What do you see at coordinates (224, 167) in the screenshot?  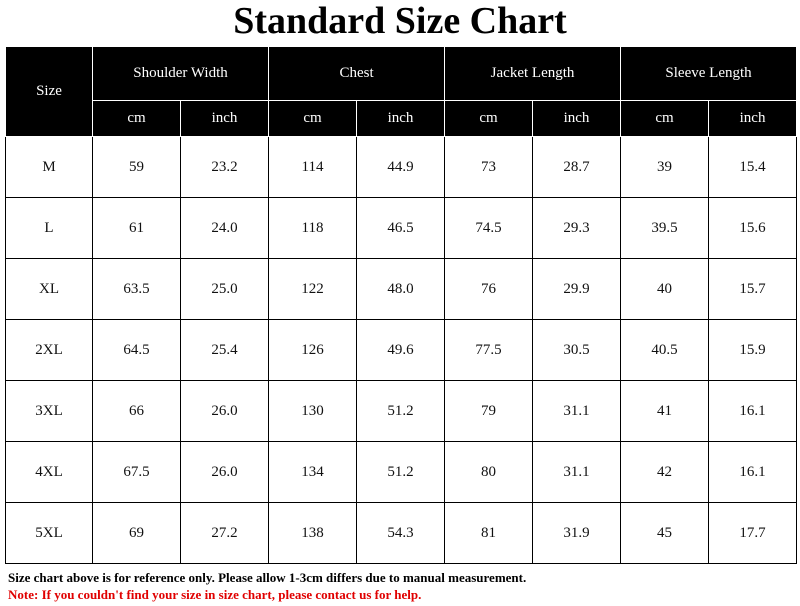 I see `value-cell: 23.2` at bounding box center [224, 167].